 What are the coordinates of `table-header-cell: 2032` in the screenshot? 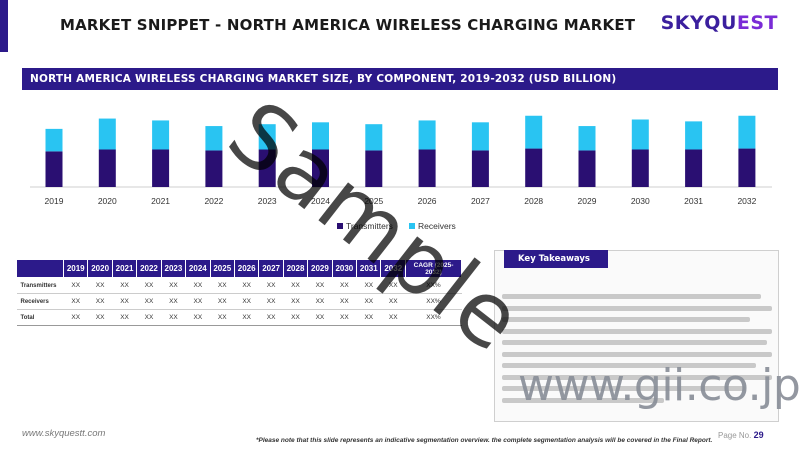 It's located at (393, 268).